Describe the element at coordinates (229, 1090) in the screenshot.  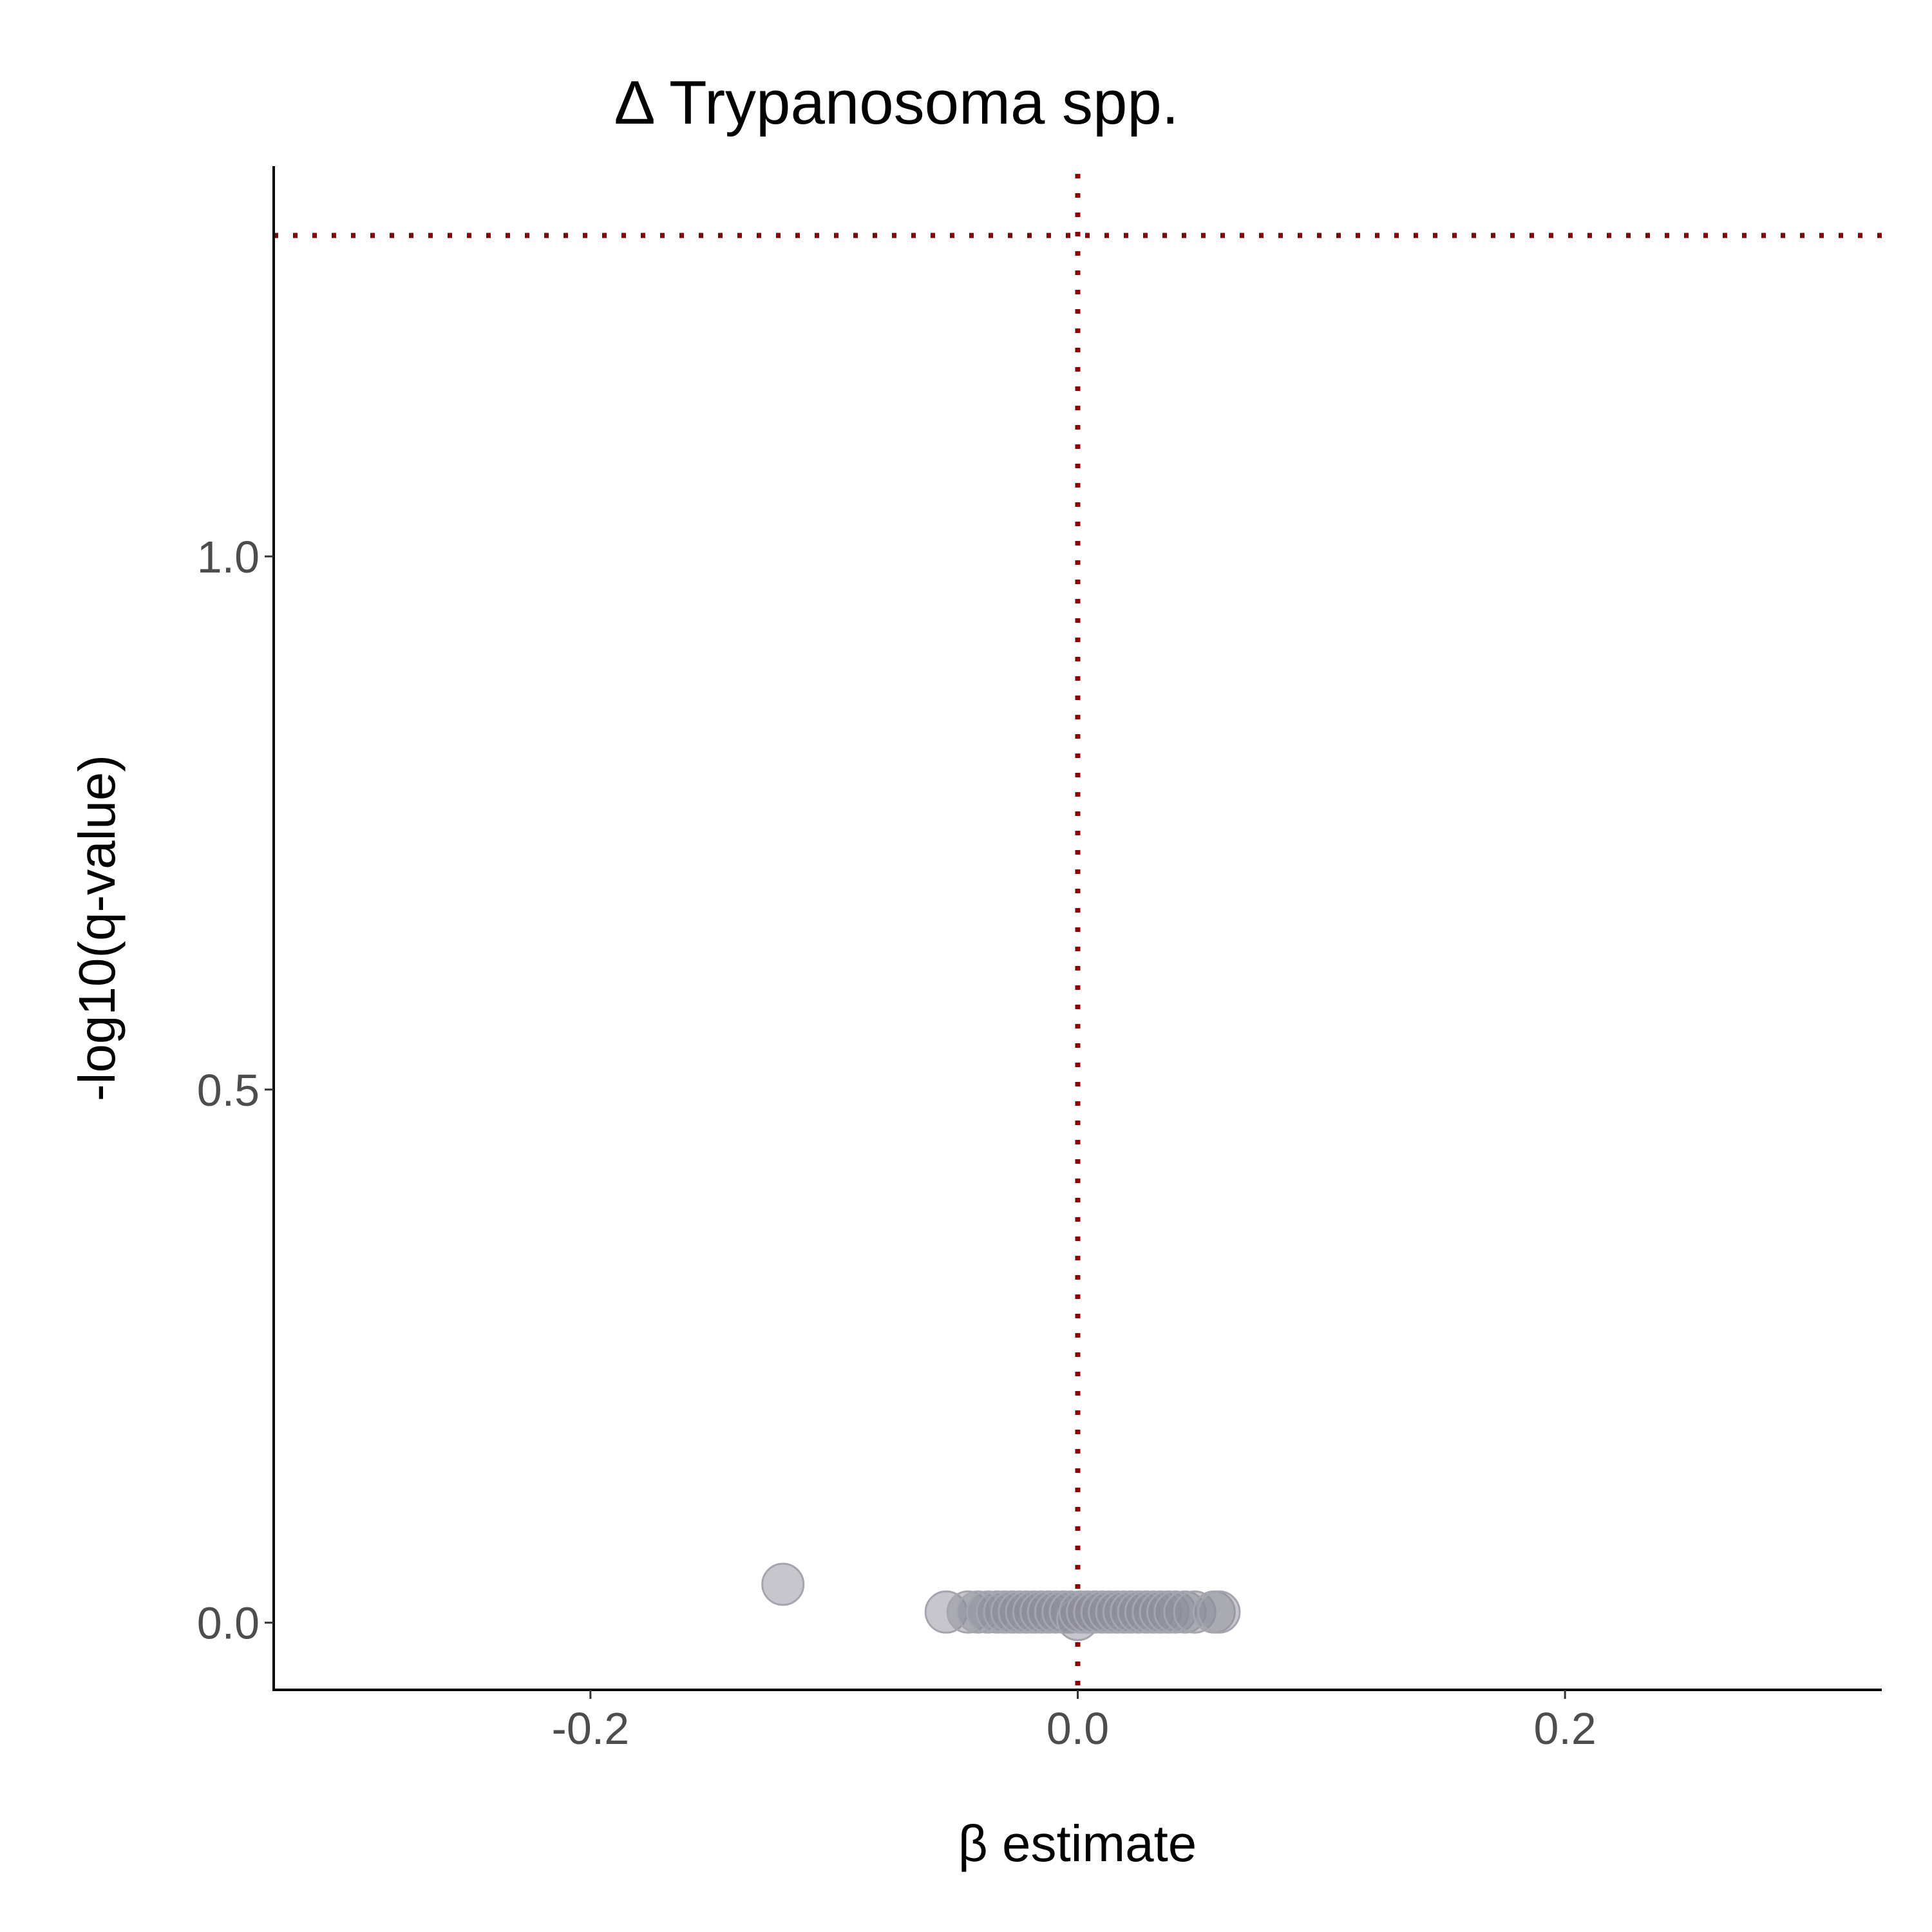
I see `y-tick-label: 0.5` at that location.